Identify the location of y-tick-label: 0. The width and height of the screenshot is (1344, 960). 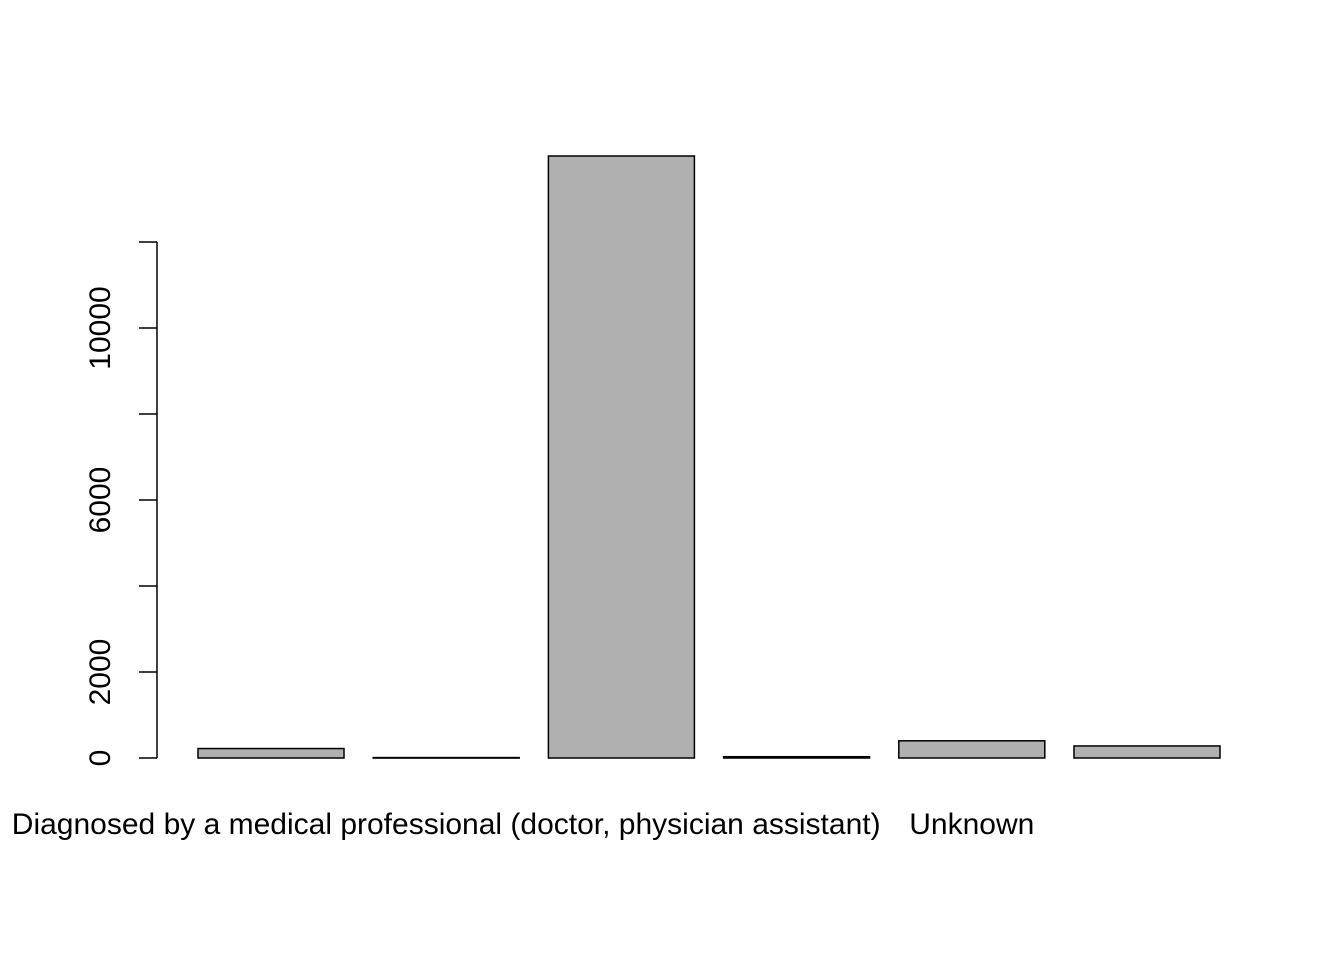
(100, 758).